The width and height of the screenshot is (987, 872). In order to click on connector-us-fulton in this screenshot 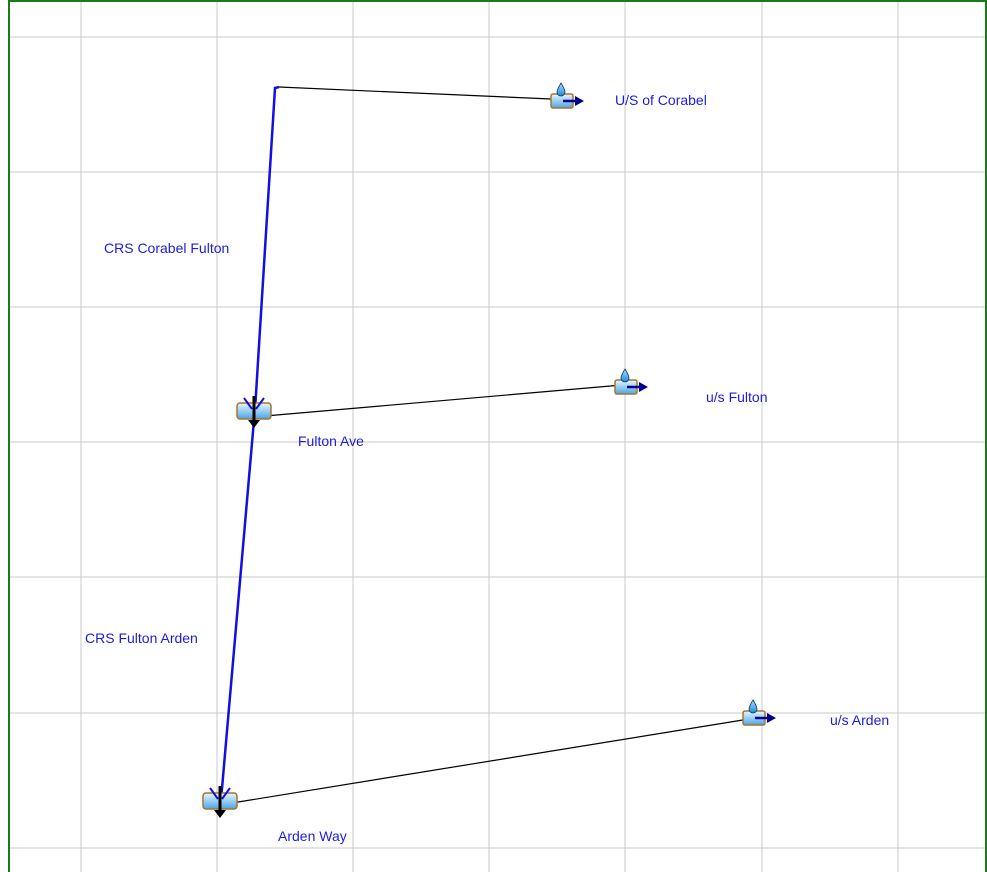, I will do `click(443, 400)`.